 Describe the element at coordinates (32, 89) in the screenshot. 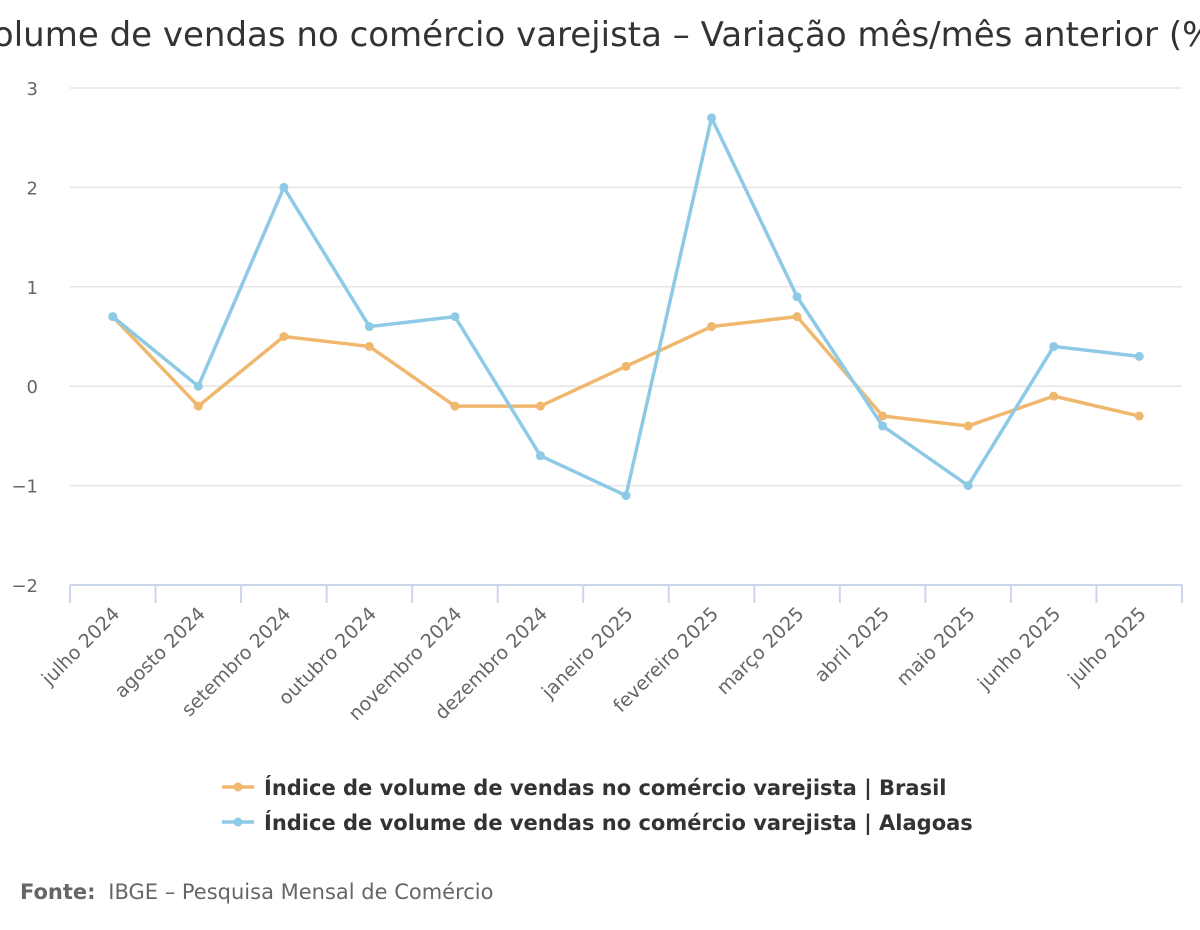

I see `y-tick-label: 3` at that location.